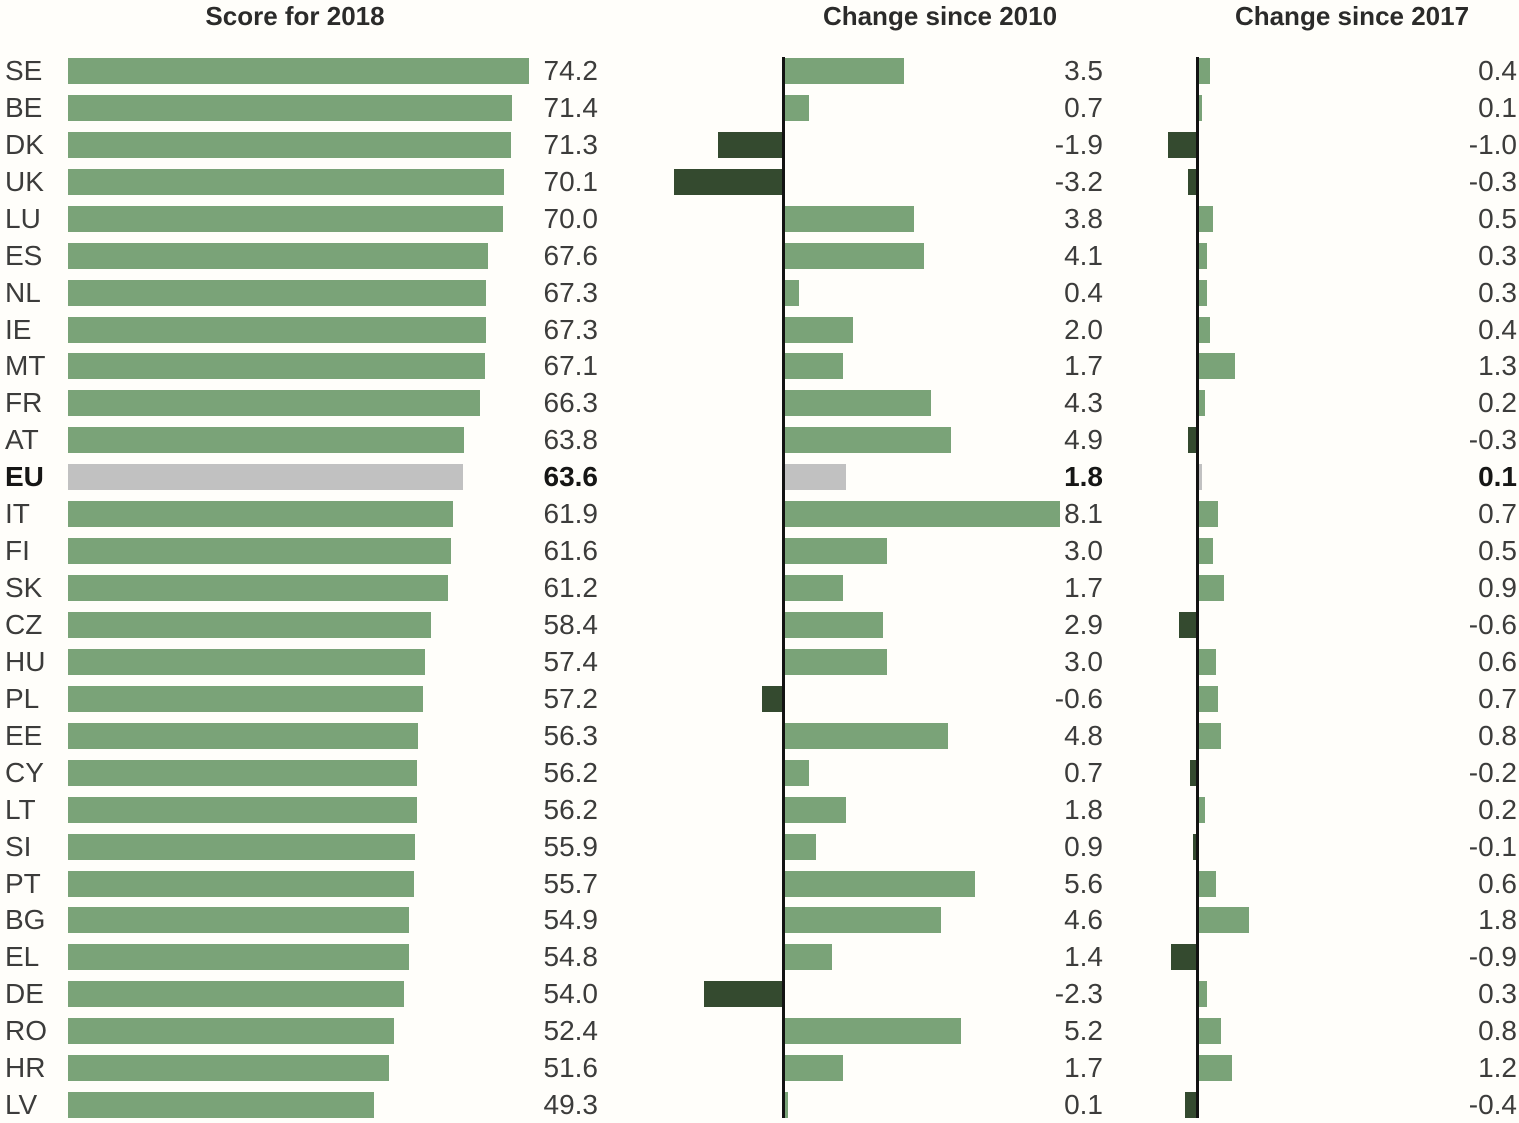  I want to click on chart-row: EL 54.8 1.4 -0.9, so click(759, 957).